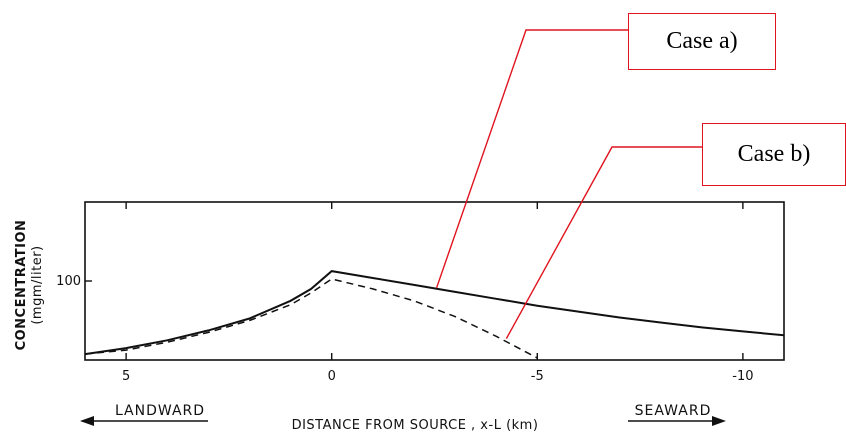  What do you see at coordinates (673, 411) in the screenshot?
I see `seaward-label: SEAWARD` at bounding box center [673, 411].